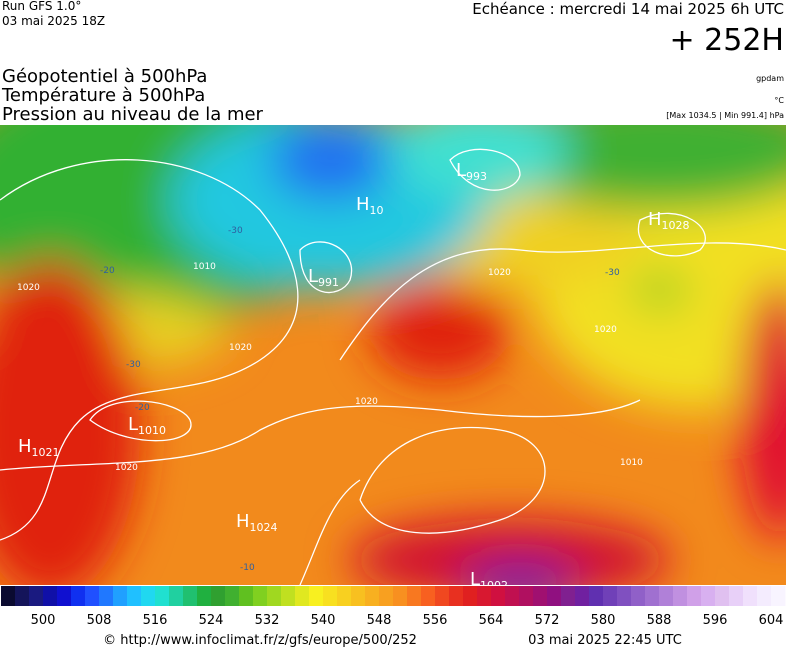 The width and height of the screenshot is (786, 648). Describe the element at coordinates (435, 620) in the screenshot. I see `colorbar-label: 556` at that location.